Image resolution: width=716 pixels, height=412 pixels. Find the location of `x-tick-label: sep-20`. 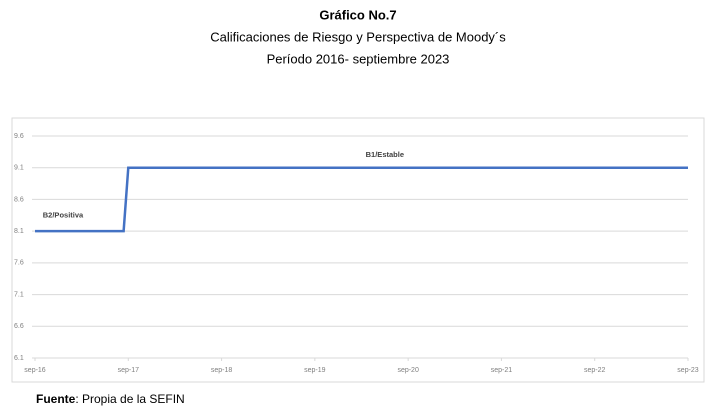

x-tick-label: sep-20 is located at coordinates (408, 370).